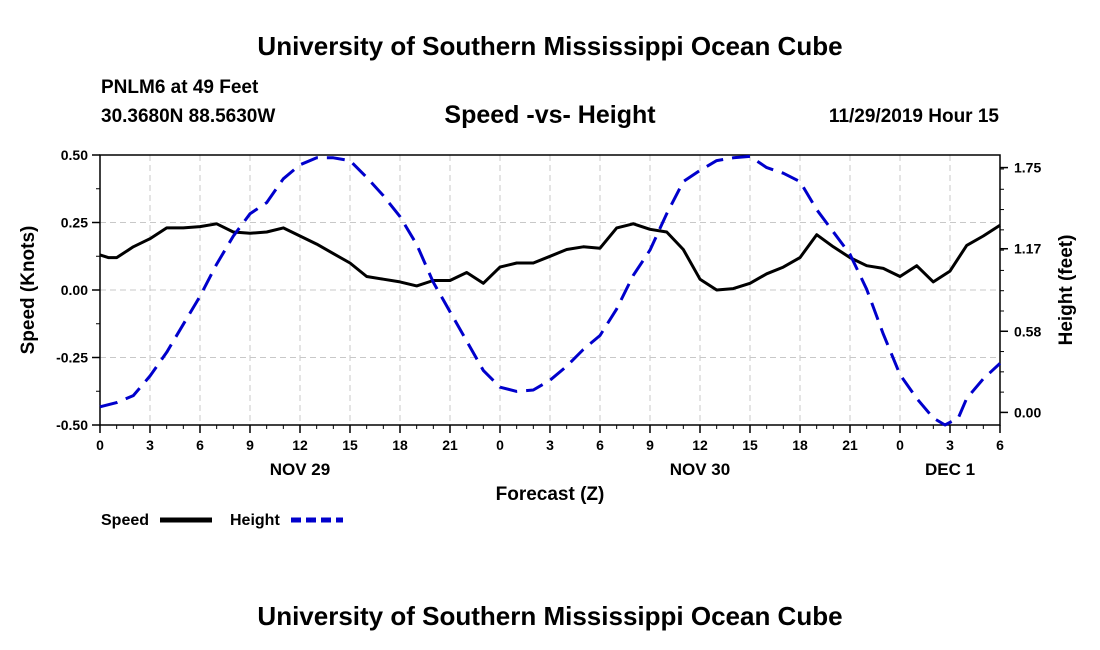 This screenshot has width=1100, height=650. Describe the element at coordinates (300, 469) in the screenshot. I see `date-label: NOV 29` at that location.